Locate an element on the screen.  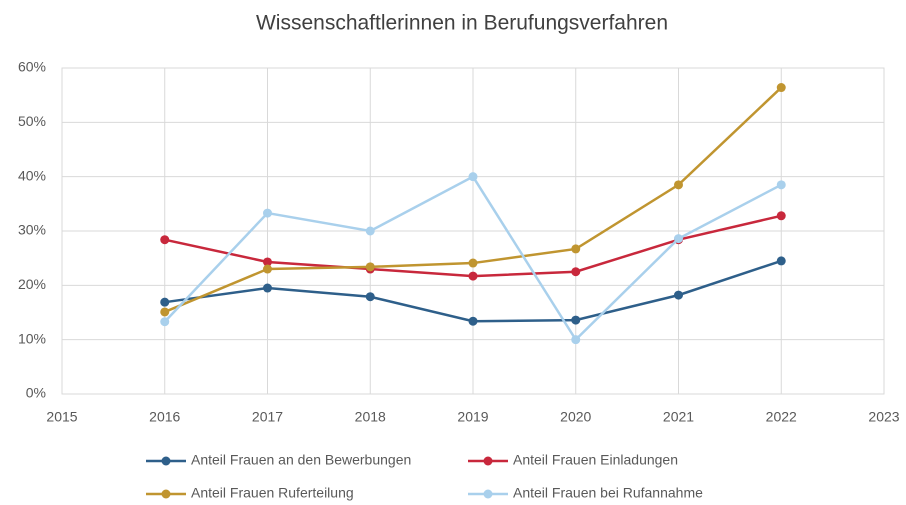
y-tick-label: 10% is located at coordinates (32, 338).